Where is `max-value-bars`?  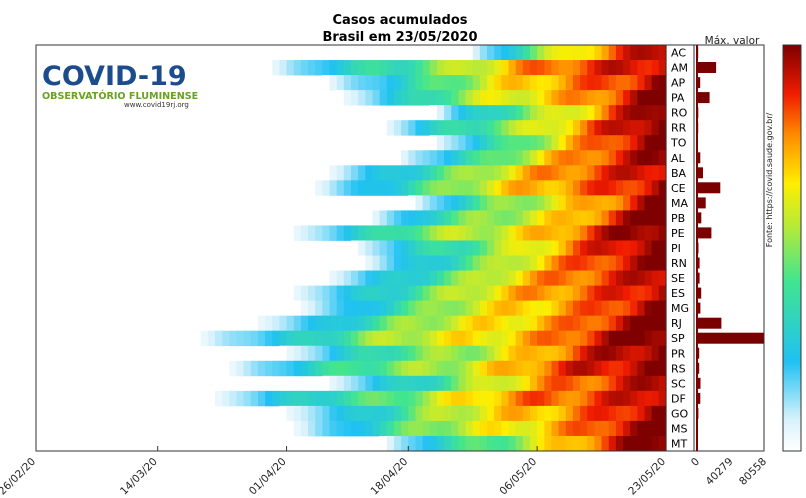 max-value-bars is located at coordinates (730, 248).